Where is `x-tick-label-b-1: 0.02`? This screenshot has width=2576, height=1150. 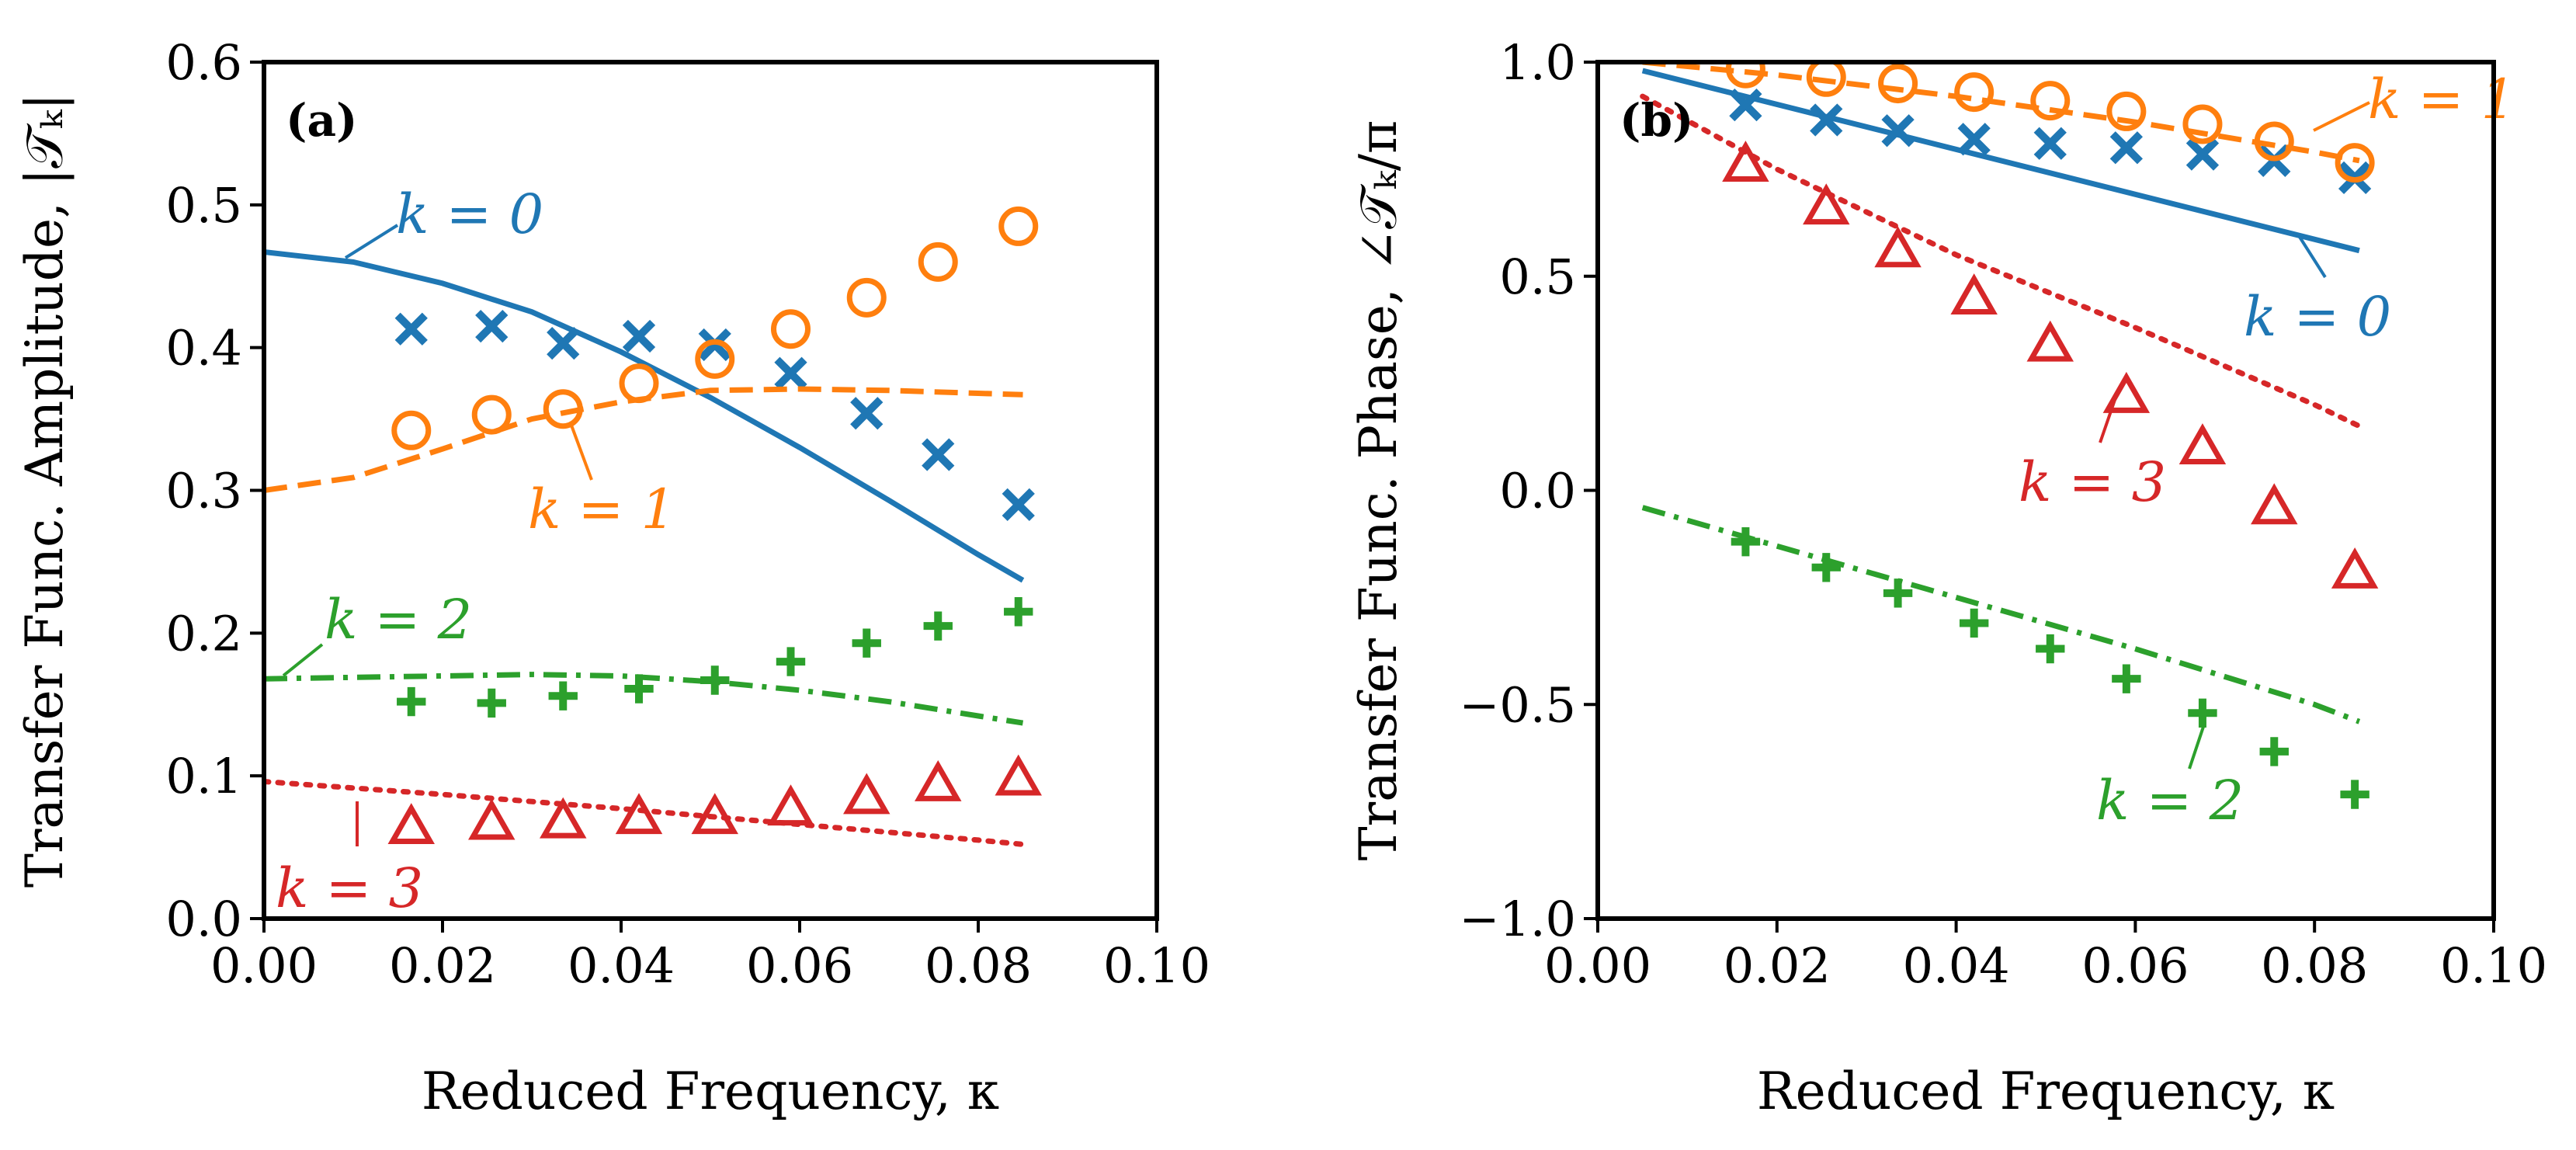 x-tick-label-b-1: 0.02 is located at coordinates (1778, 965).